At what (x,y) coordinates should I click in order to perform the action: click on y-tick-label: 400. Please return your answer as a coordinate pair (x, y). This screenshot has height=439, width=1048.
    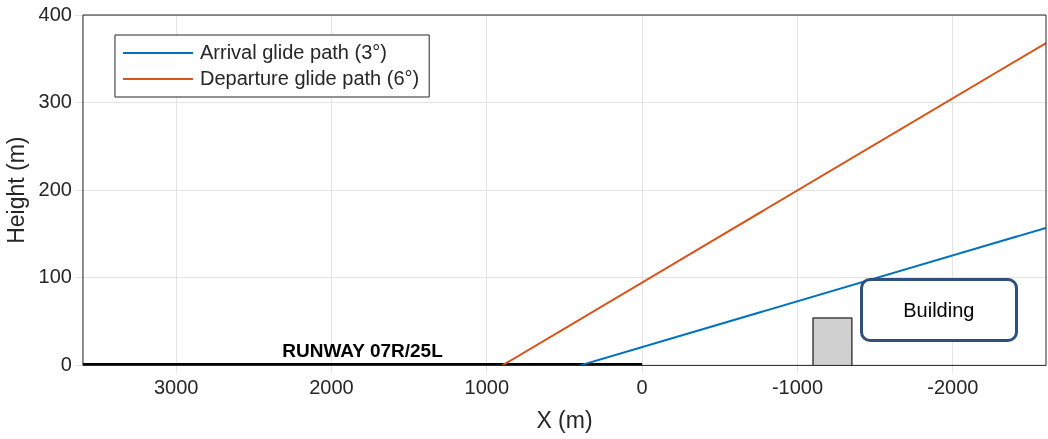
    Looking at the image, I should click on (55, 13).